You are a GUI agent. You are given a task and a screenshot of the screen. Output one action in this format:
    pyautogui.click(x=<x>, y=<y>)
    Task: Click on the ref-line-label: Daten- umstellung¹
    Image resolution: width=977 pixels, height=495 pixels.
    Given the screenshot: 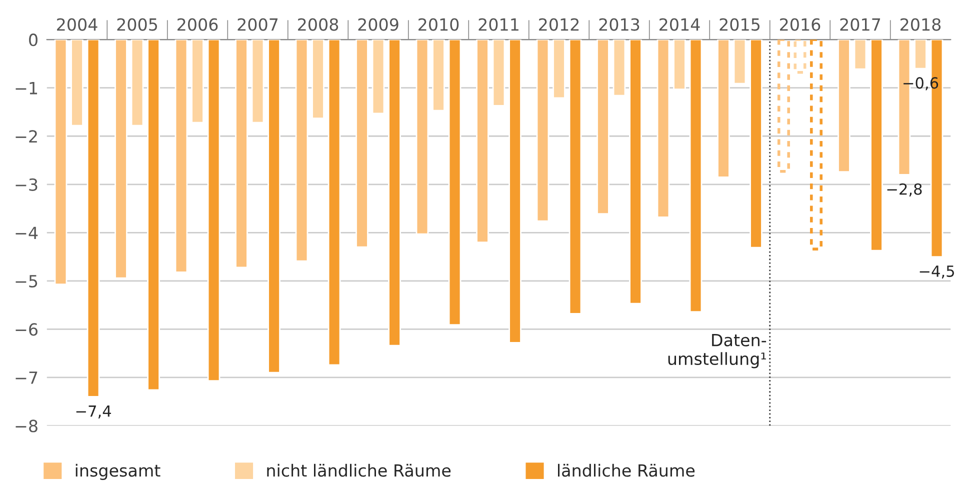 What is the action you would take?
    pyautogui.click(x=717, y=351)
    